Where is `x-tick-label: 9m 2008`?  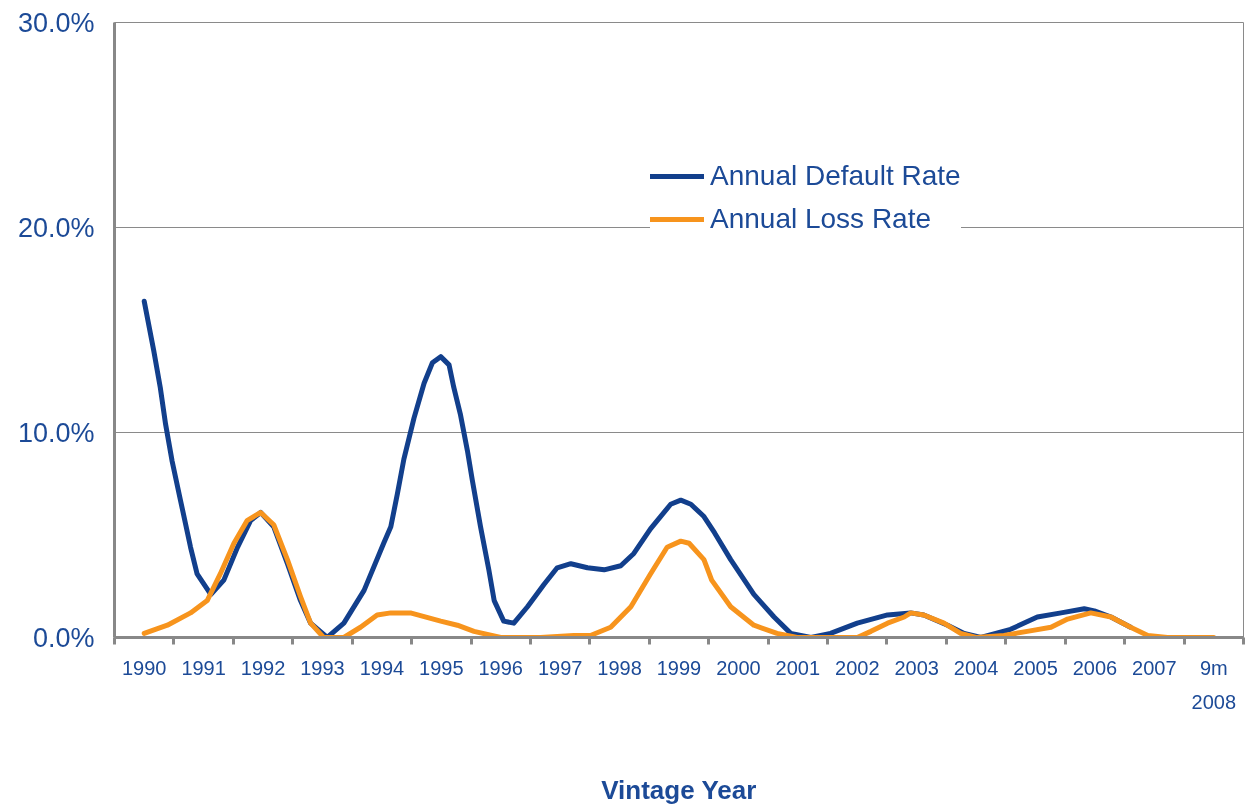
x-tick-label: 9m 2008 is located at coordinates (1214, 684).